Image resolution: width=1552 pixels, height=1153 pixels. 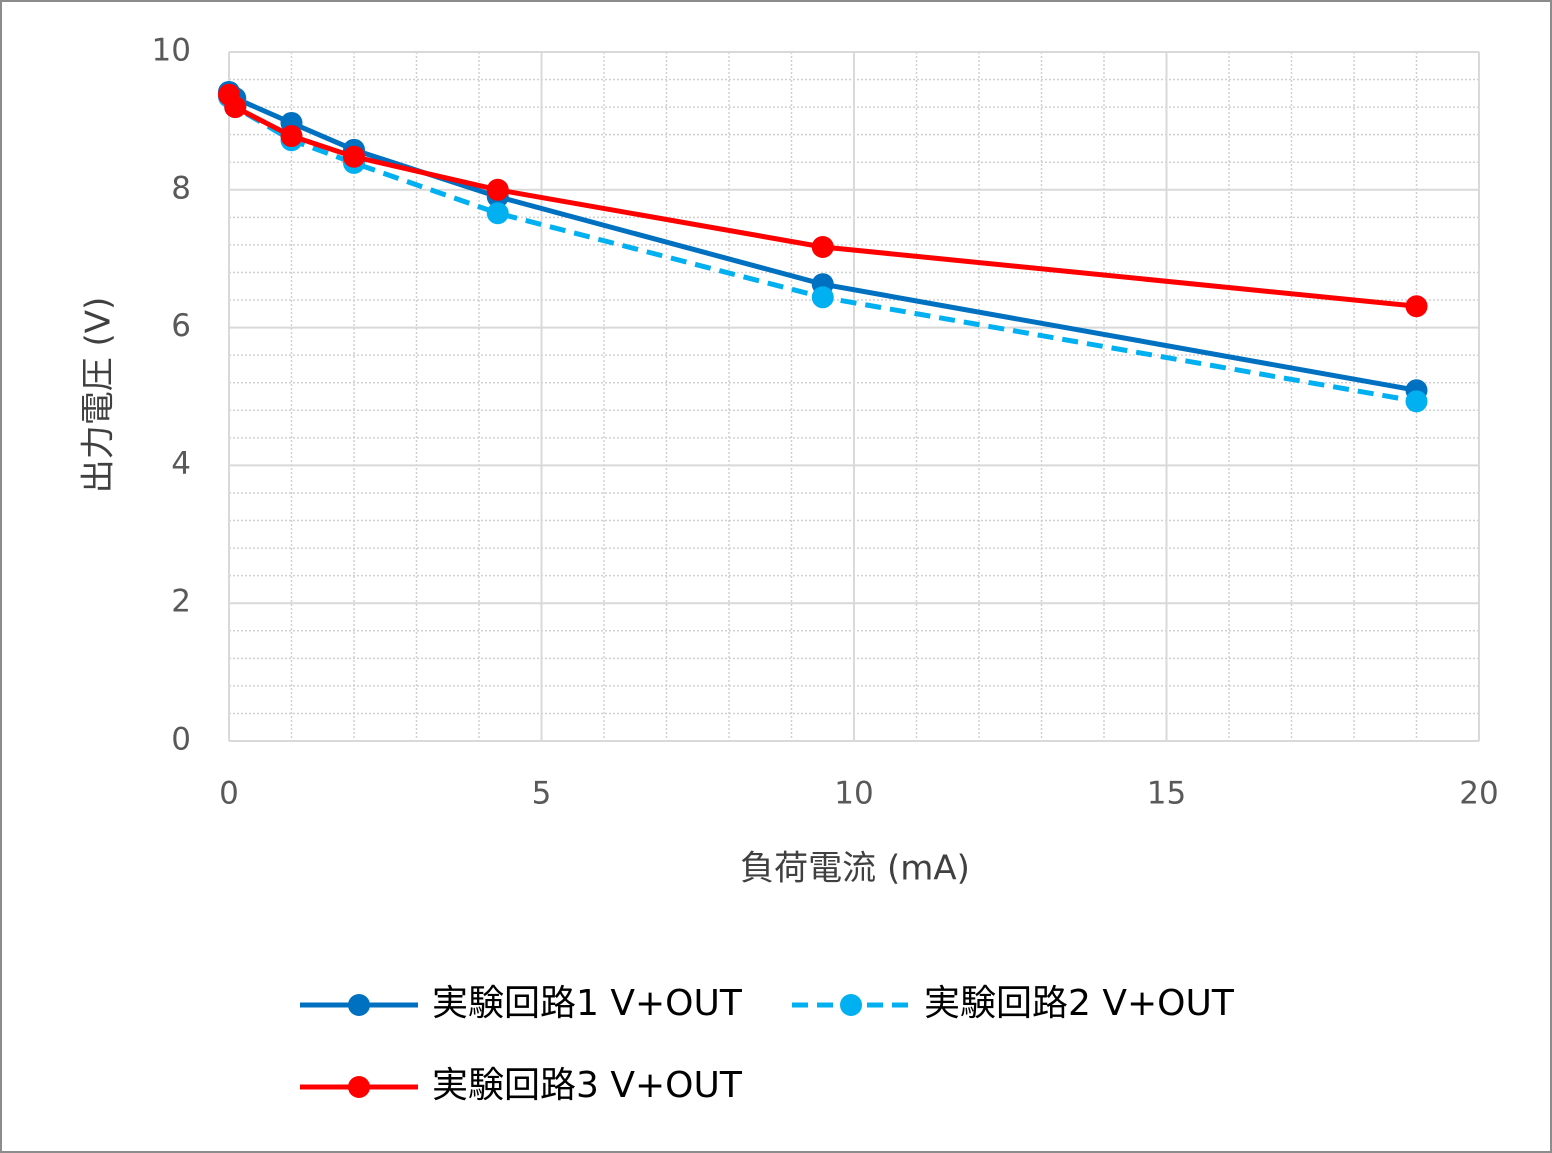 What do you see at coordinates (853, 794) in the screenshot?
I see `x-tick-label: 10` at bounding box center [853, 794].